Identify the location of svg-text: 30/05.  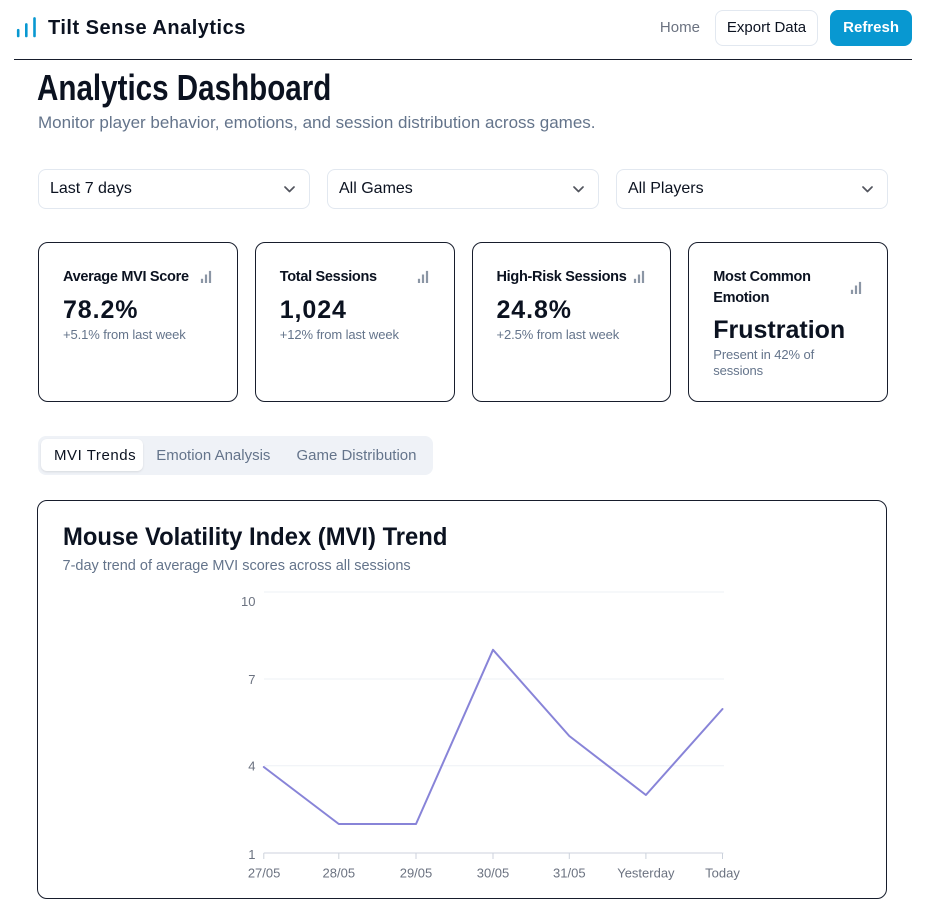
(493, 872).